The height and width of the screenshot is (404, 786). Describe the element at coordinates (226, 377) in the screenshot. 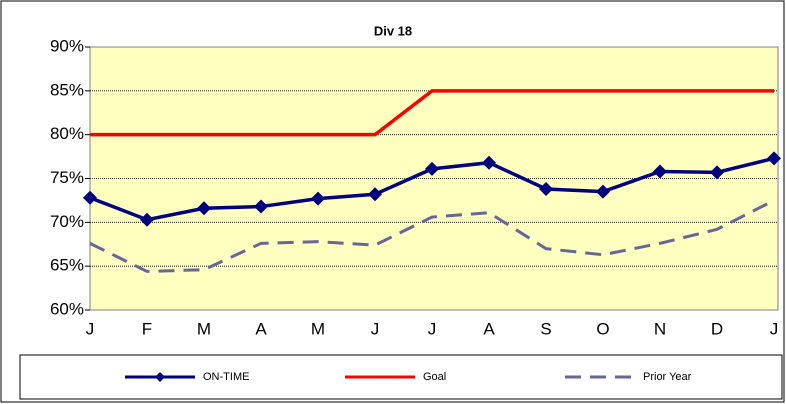

I see `legend-label: ON-TIME` at that location.